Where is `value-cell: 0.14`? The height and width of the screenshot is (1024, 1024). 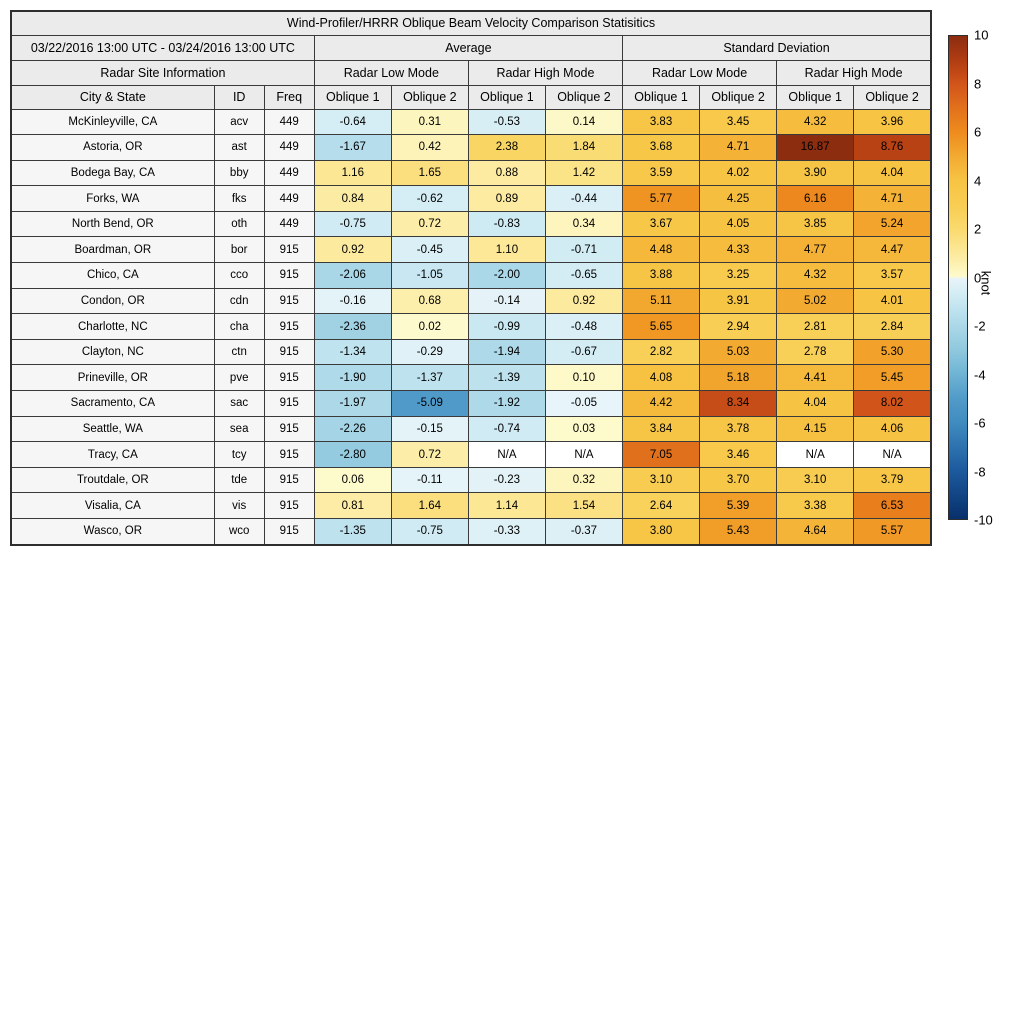 value-cell: 0.14 is located at coordinates (584, 122).